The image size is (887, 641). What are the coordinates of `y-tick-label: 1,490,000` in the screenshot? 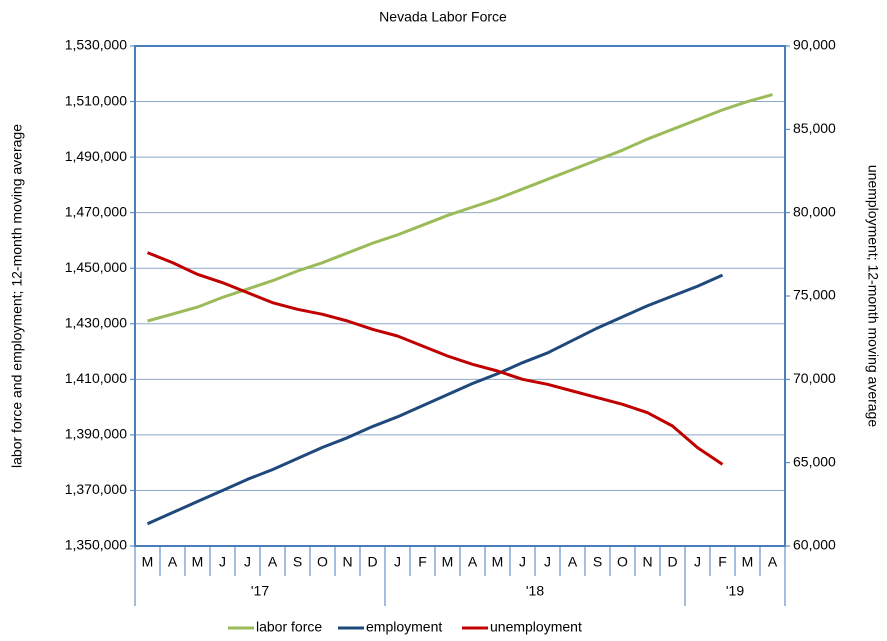 It's located at (96, 156).